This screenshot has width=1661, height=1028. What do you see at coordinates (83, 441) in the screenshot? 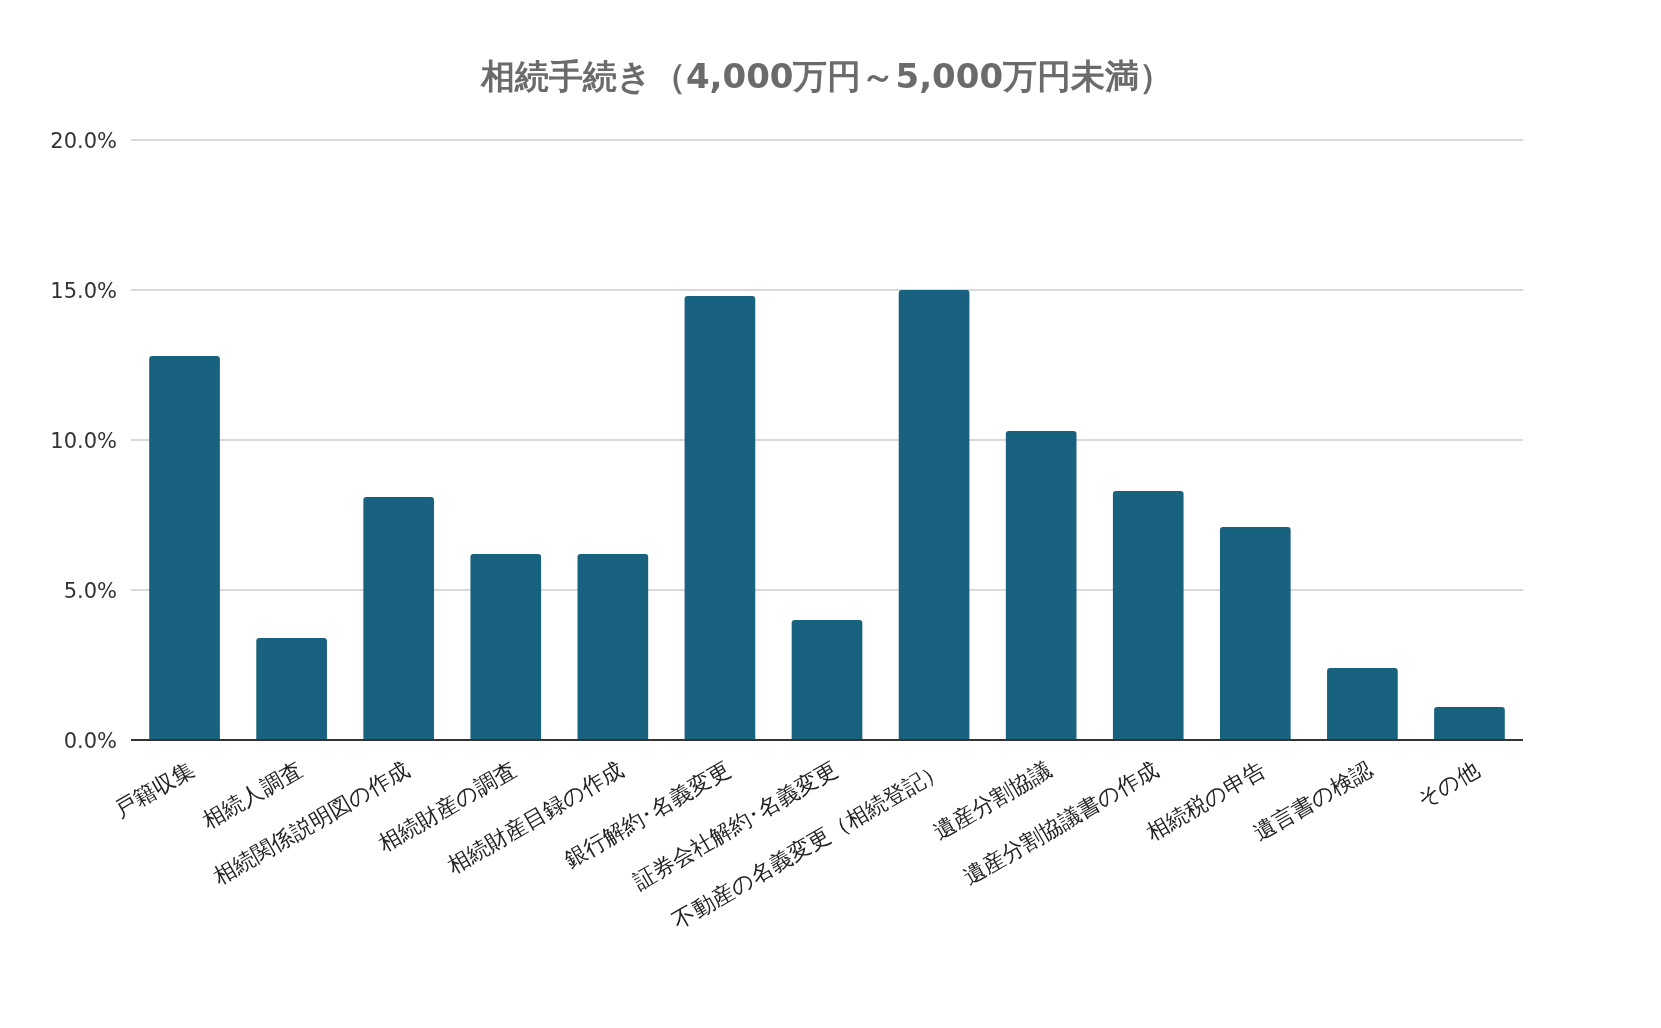
I see `ytick: 10.0%` at bounding box center [83, 441].